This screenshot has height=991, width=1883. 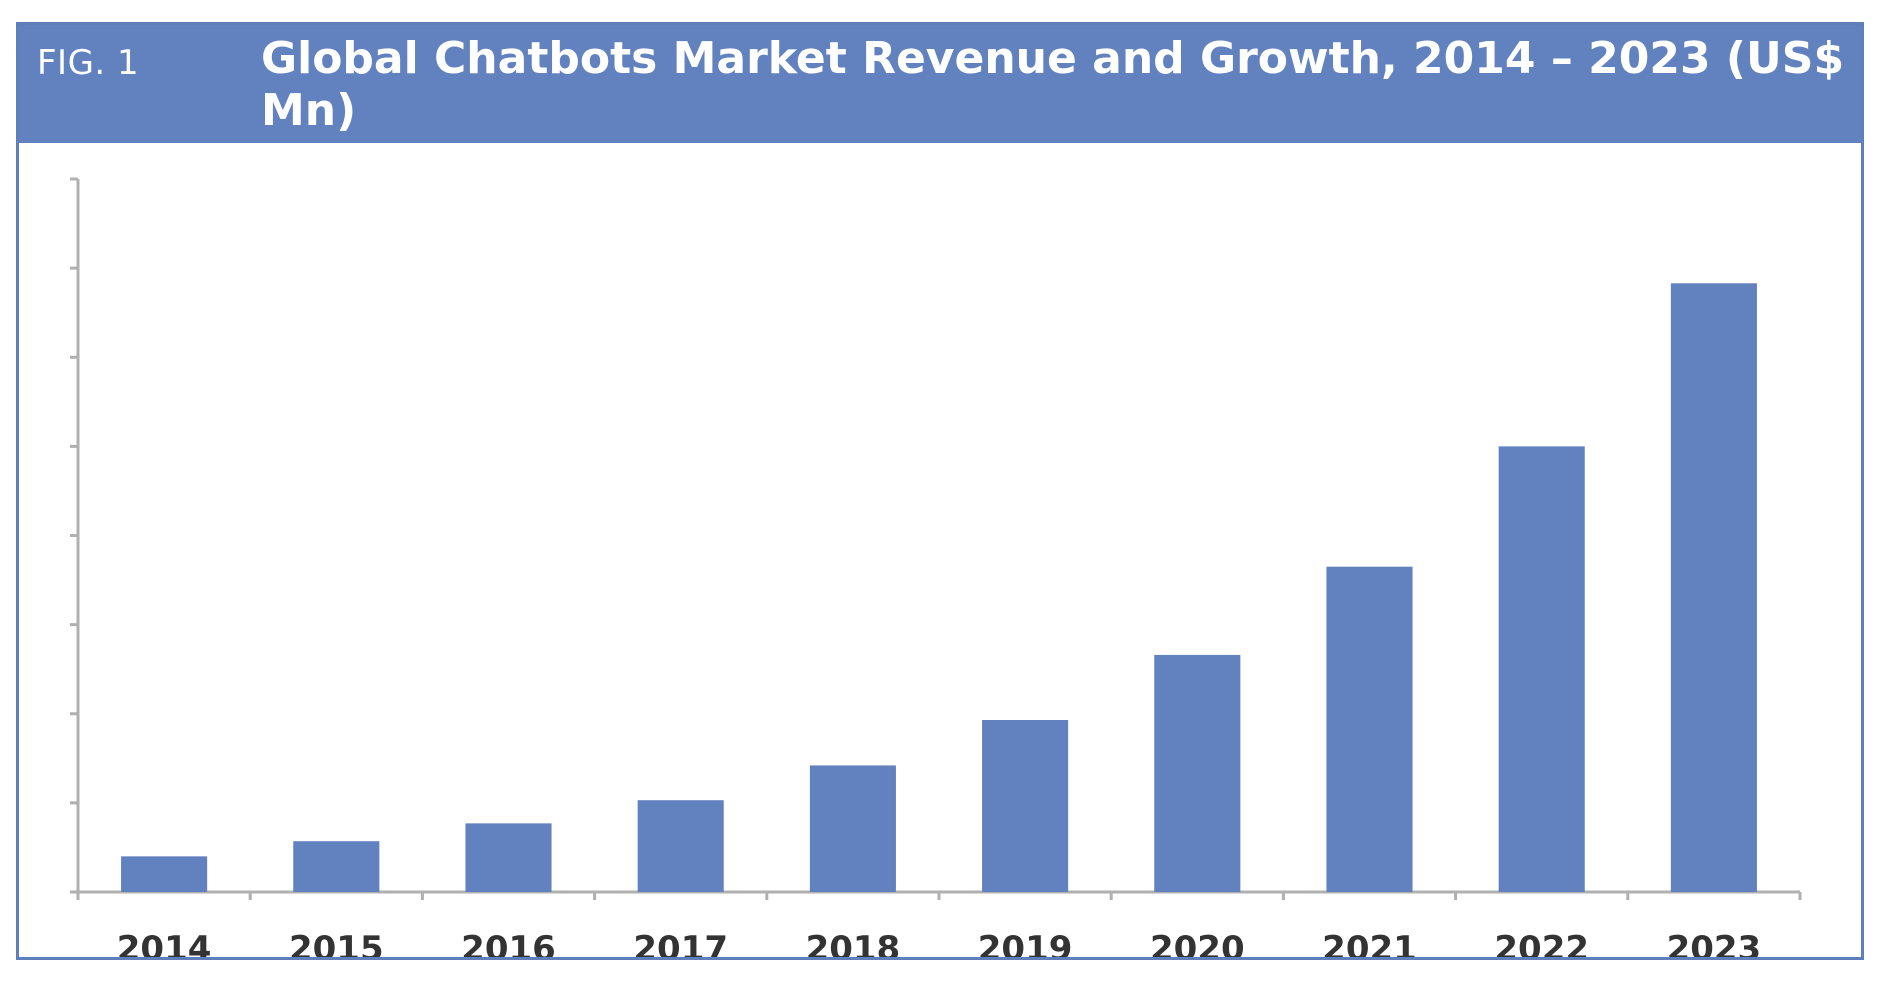 I want to click on bar-2023, so click(x=1713, y=587).